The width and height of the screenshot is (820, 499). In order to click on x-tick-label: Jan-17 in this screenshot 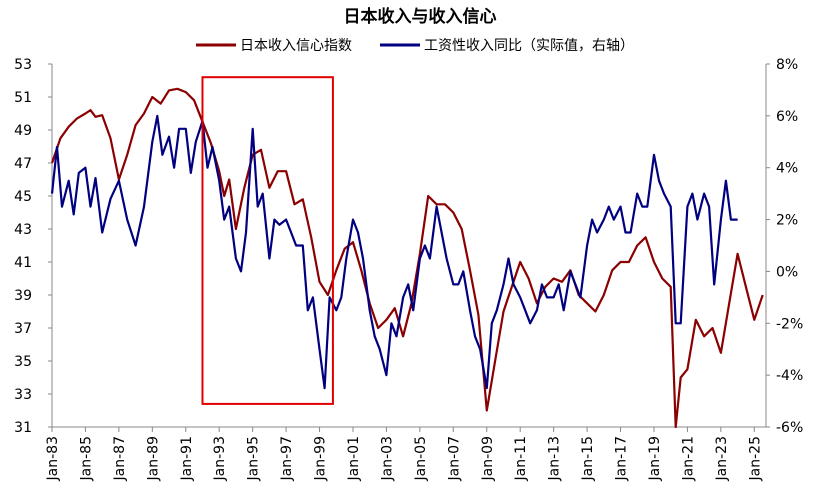, I will do `click(622, 458)`.